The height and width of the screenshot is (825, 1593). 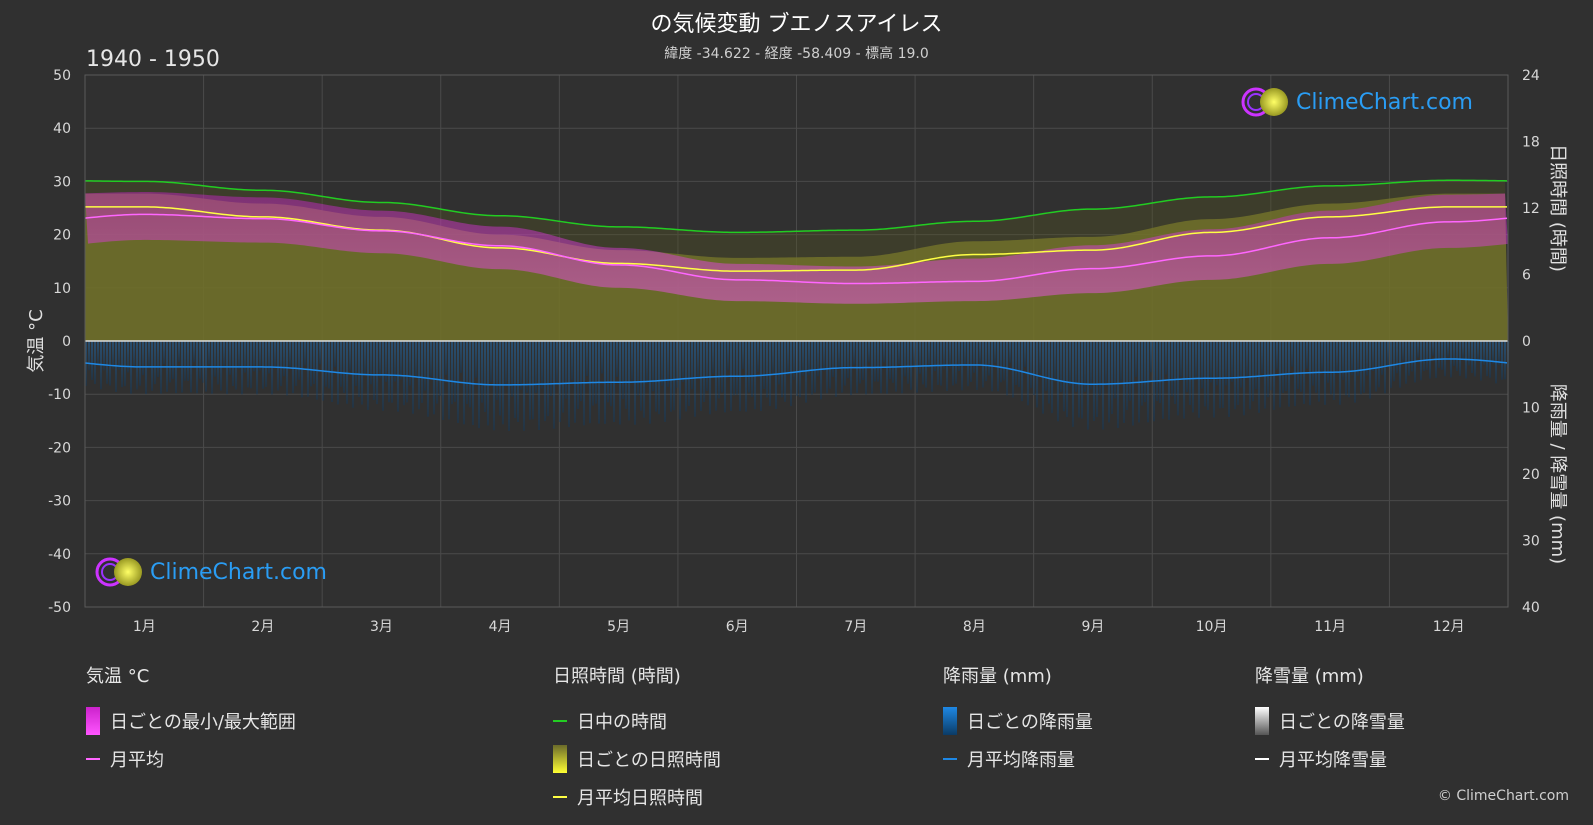 I want to click on x-month-label: 10月, so click(x=1212, y=627).